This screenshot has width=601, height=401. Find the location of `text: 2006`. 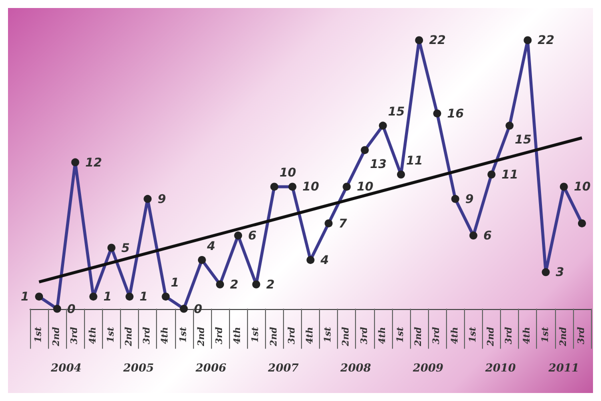

text: 2006 is located at coordinates (210, 368).